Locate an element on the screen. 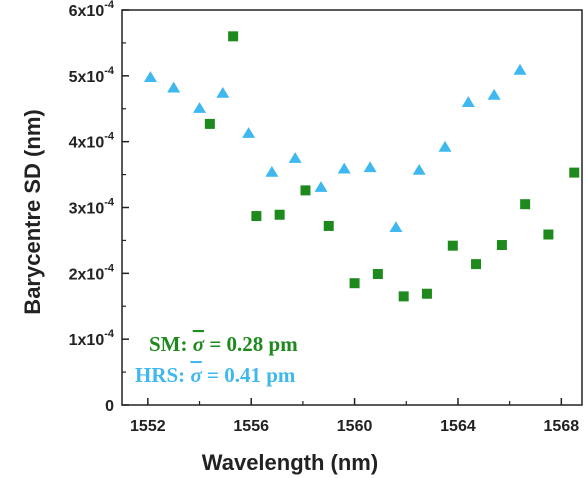 This screenshot has width=585, height=478. sigma-annotation-hrs: HRS: σ = 0.41 pm is located at coordinates (215, 375).